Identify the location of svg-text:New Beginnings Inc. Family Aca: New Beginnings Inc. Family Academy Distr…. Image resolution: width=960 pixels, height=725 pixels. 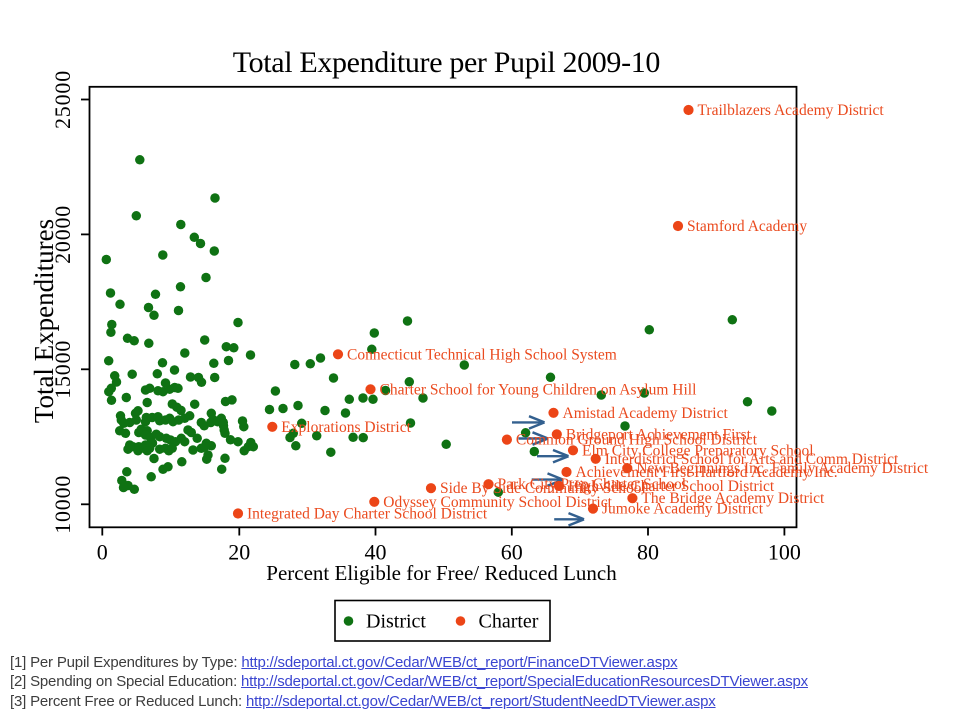
(782, 468).